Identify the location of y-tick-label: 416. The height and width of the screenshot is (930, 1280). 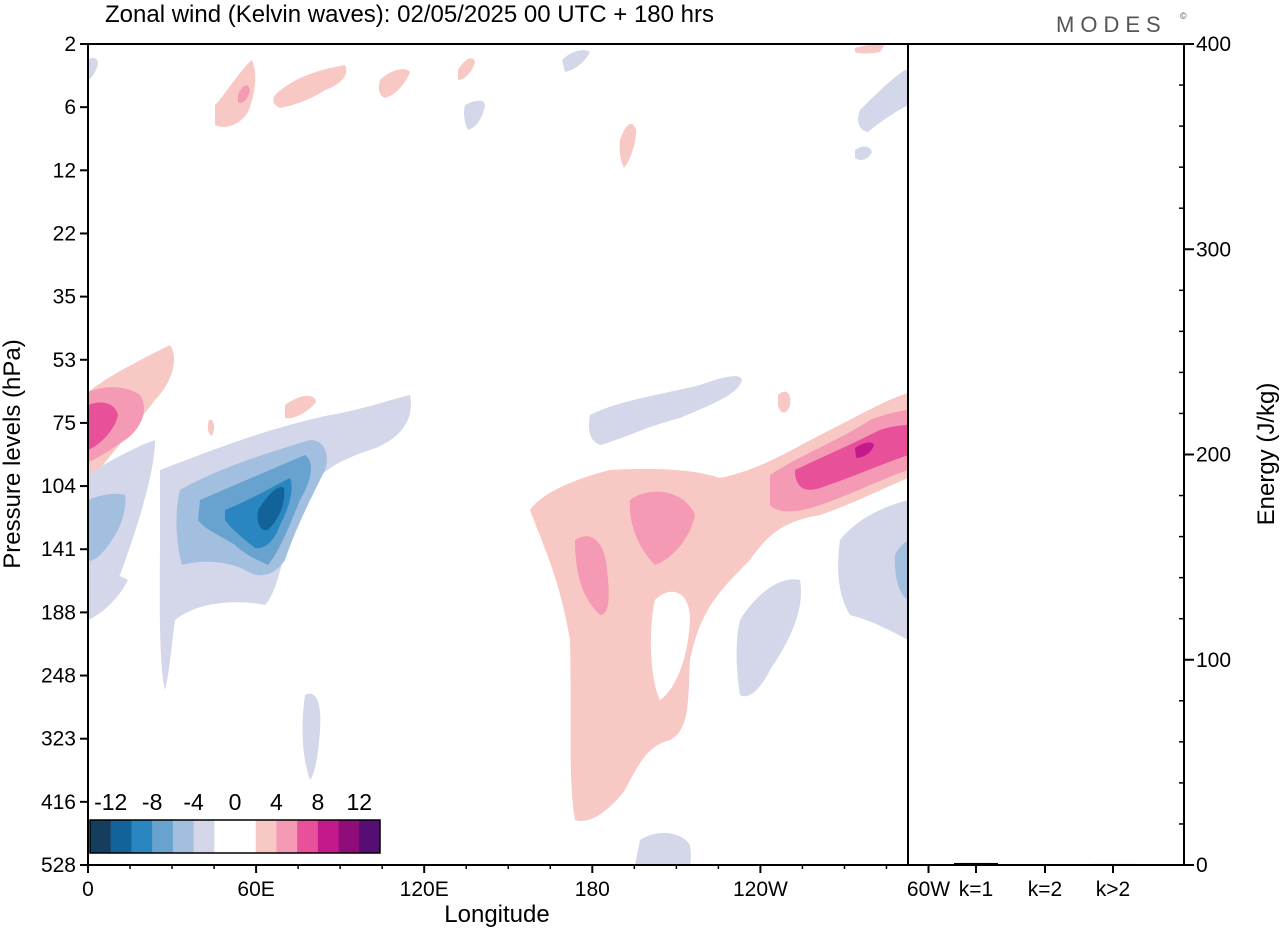
(58, 802).